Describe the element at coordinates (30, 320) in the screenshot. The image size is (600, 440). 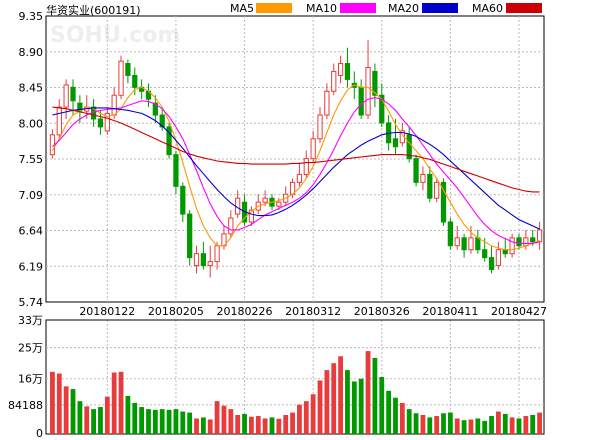
I see `volume-tick-label: 33万` at that location.